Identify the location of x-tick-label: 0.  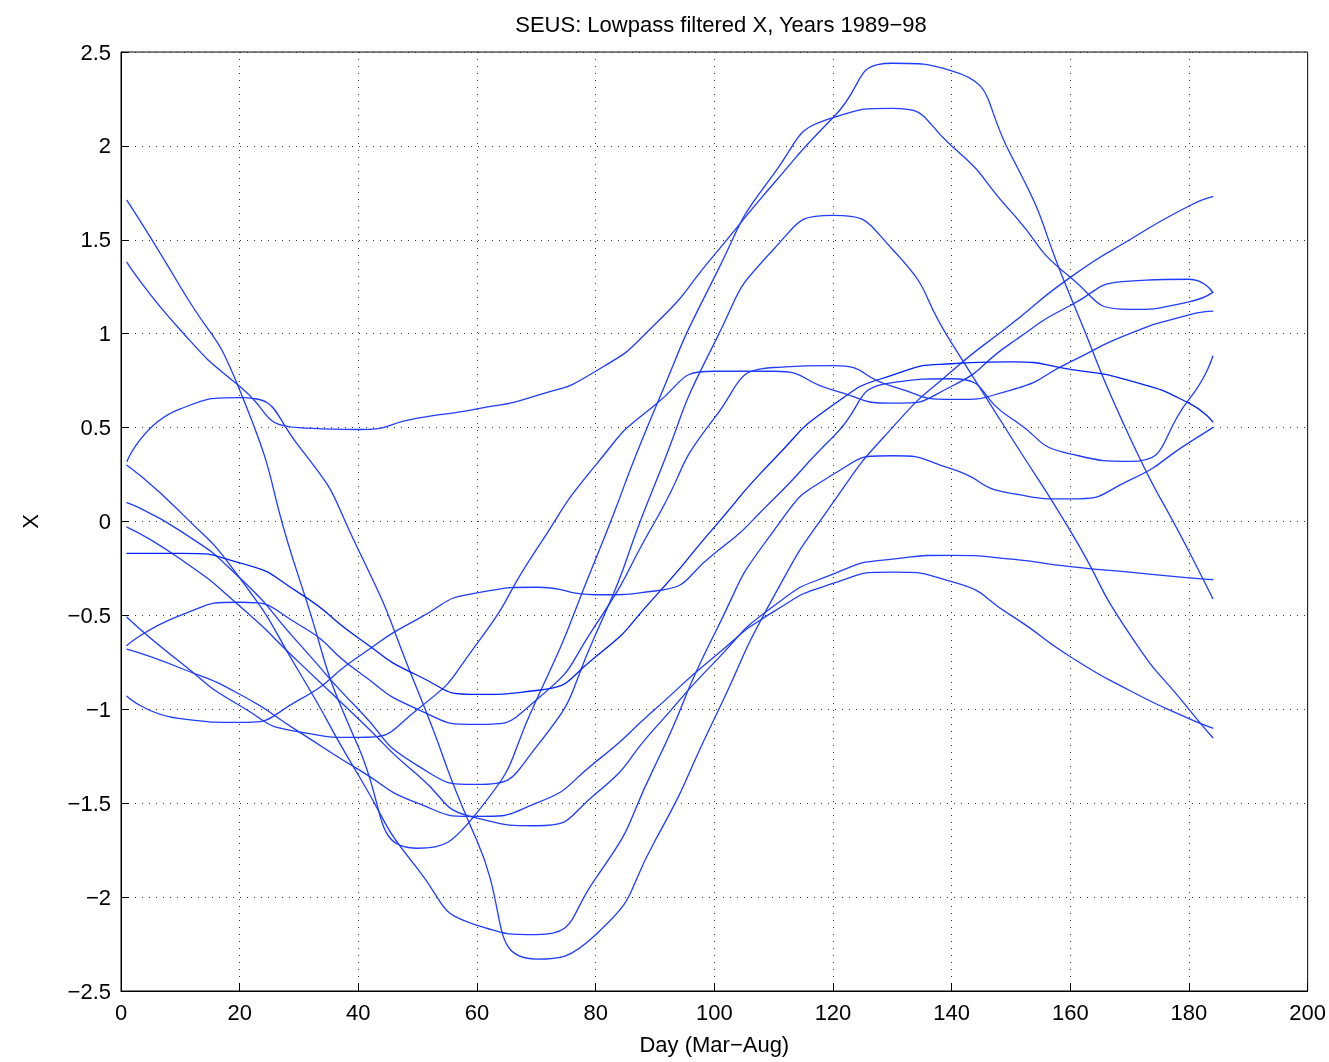
(121, 1012).